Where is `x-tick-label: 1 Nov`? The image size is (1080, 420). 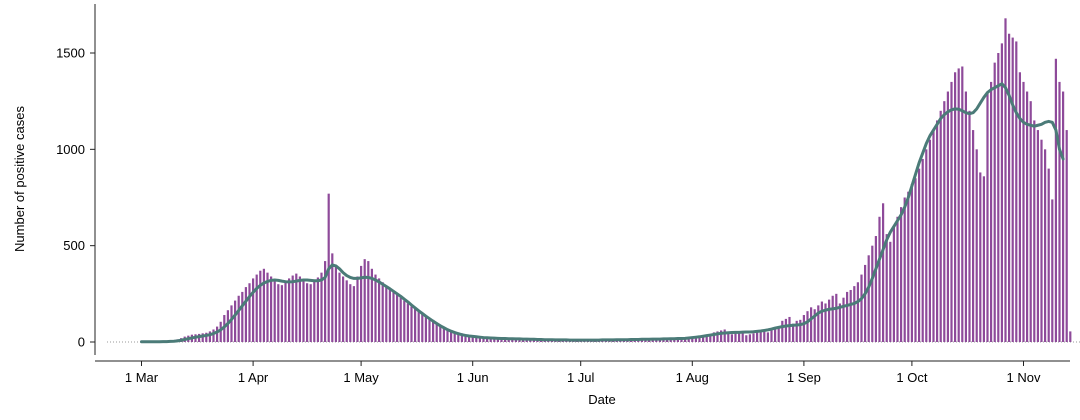
x-tick-label: 1 Nov is located at coordinates (1024, 377).